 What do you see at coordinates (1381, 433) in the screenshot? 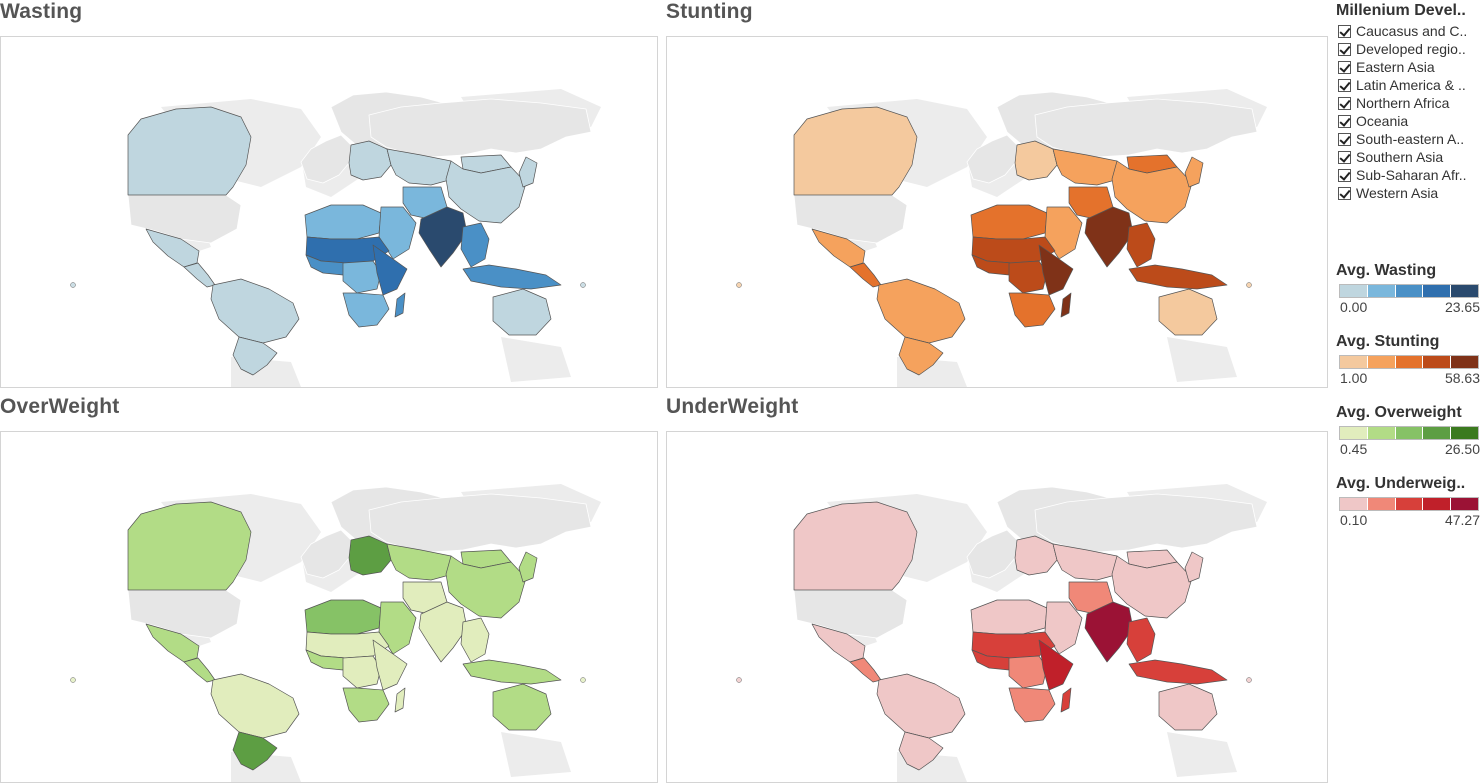
I see `legend-swatch` at bounding box center [1381, 433].